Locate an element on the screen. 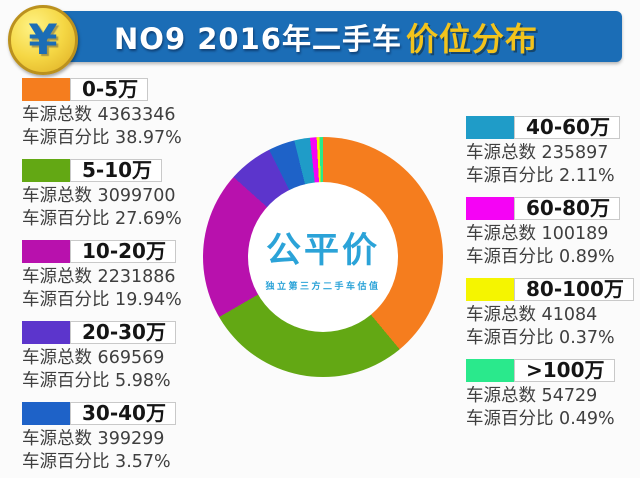 This screenshot has height=478, width=640. page-title-highlight: 价位分布 is located at coordinates (471, 38).